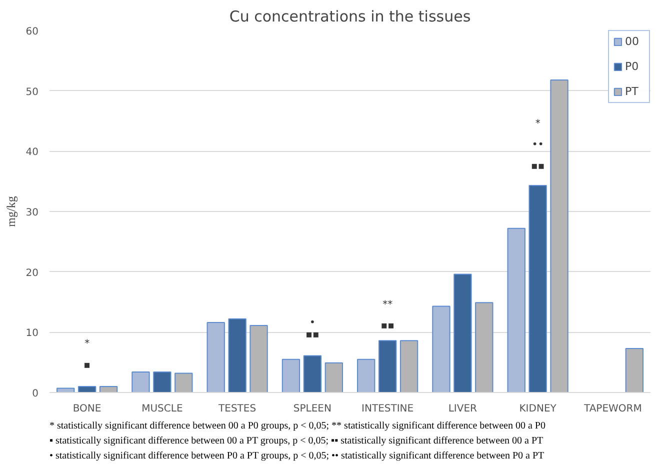 The width and height of the screenshot is (665, 467). I want to click on x-tick-label: MUSCLE, so click(162, 409).